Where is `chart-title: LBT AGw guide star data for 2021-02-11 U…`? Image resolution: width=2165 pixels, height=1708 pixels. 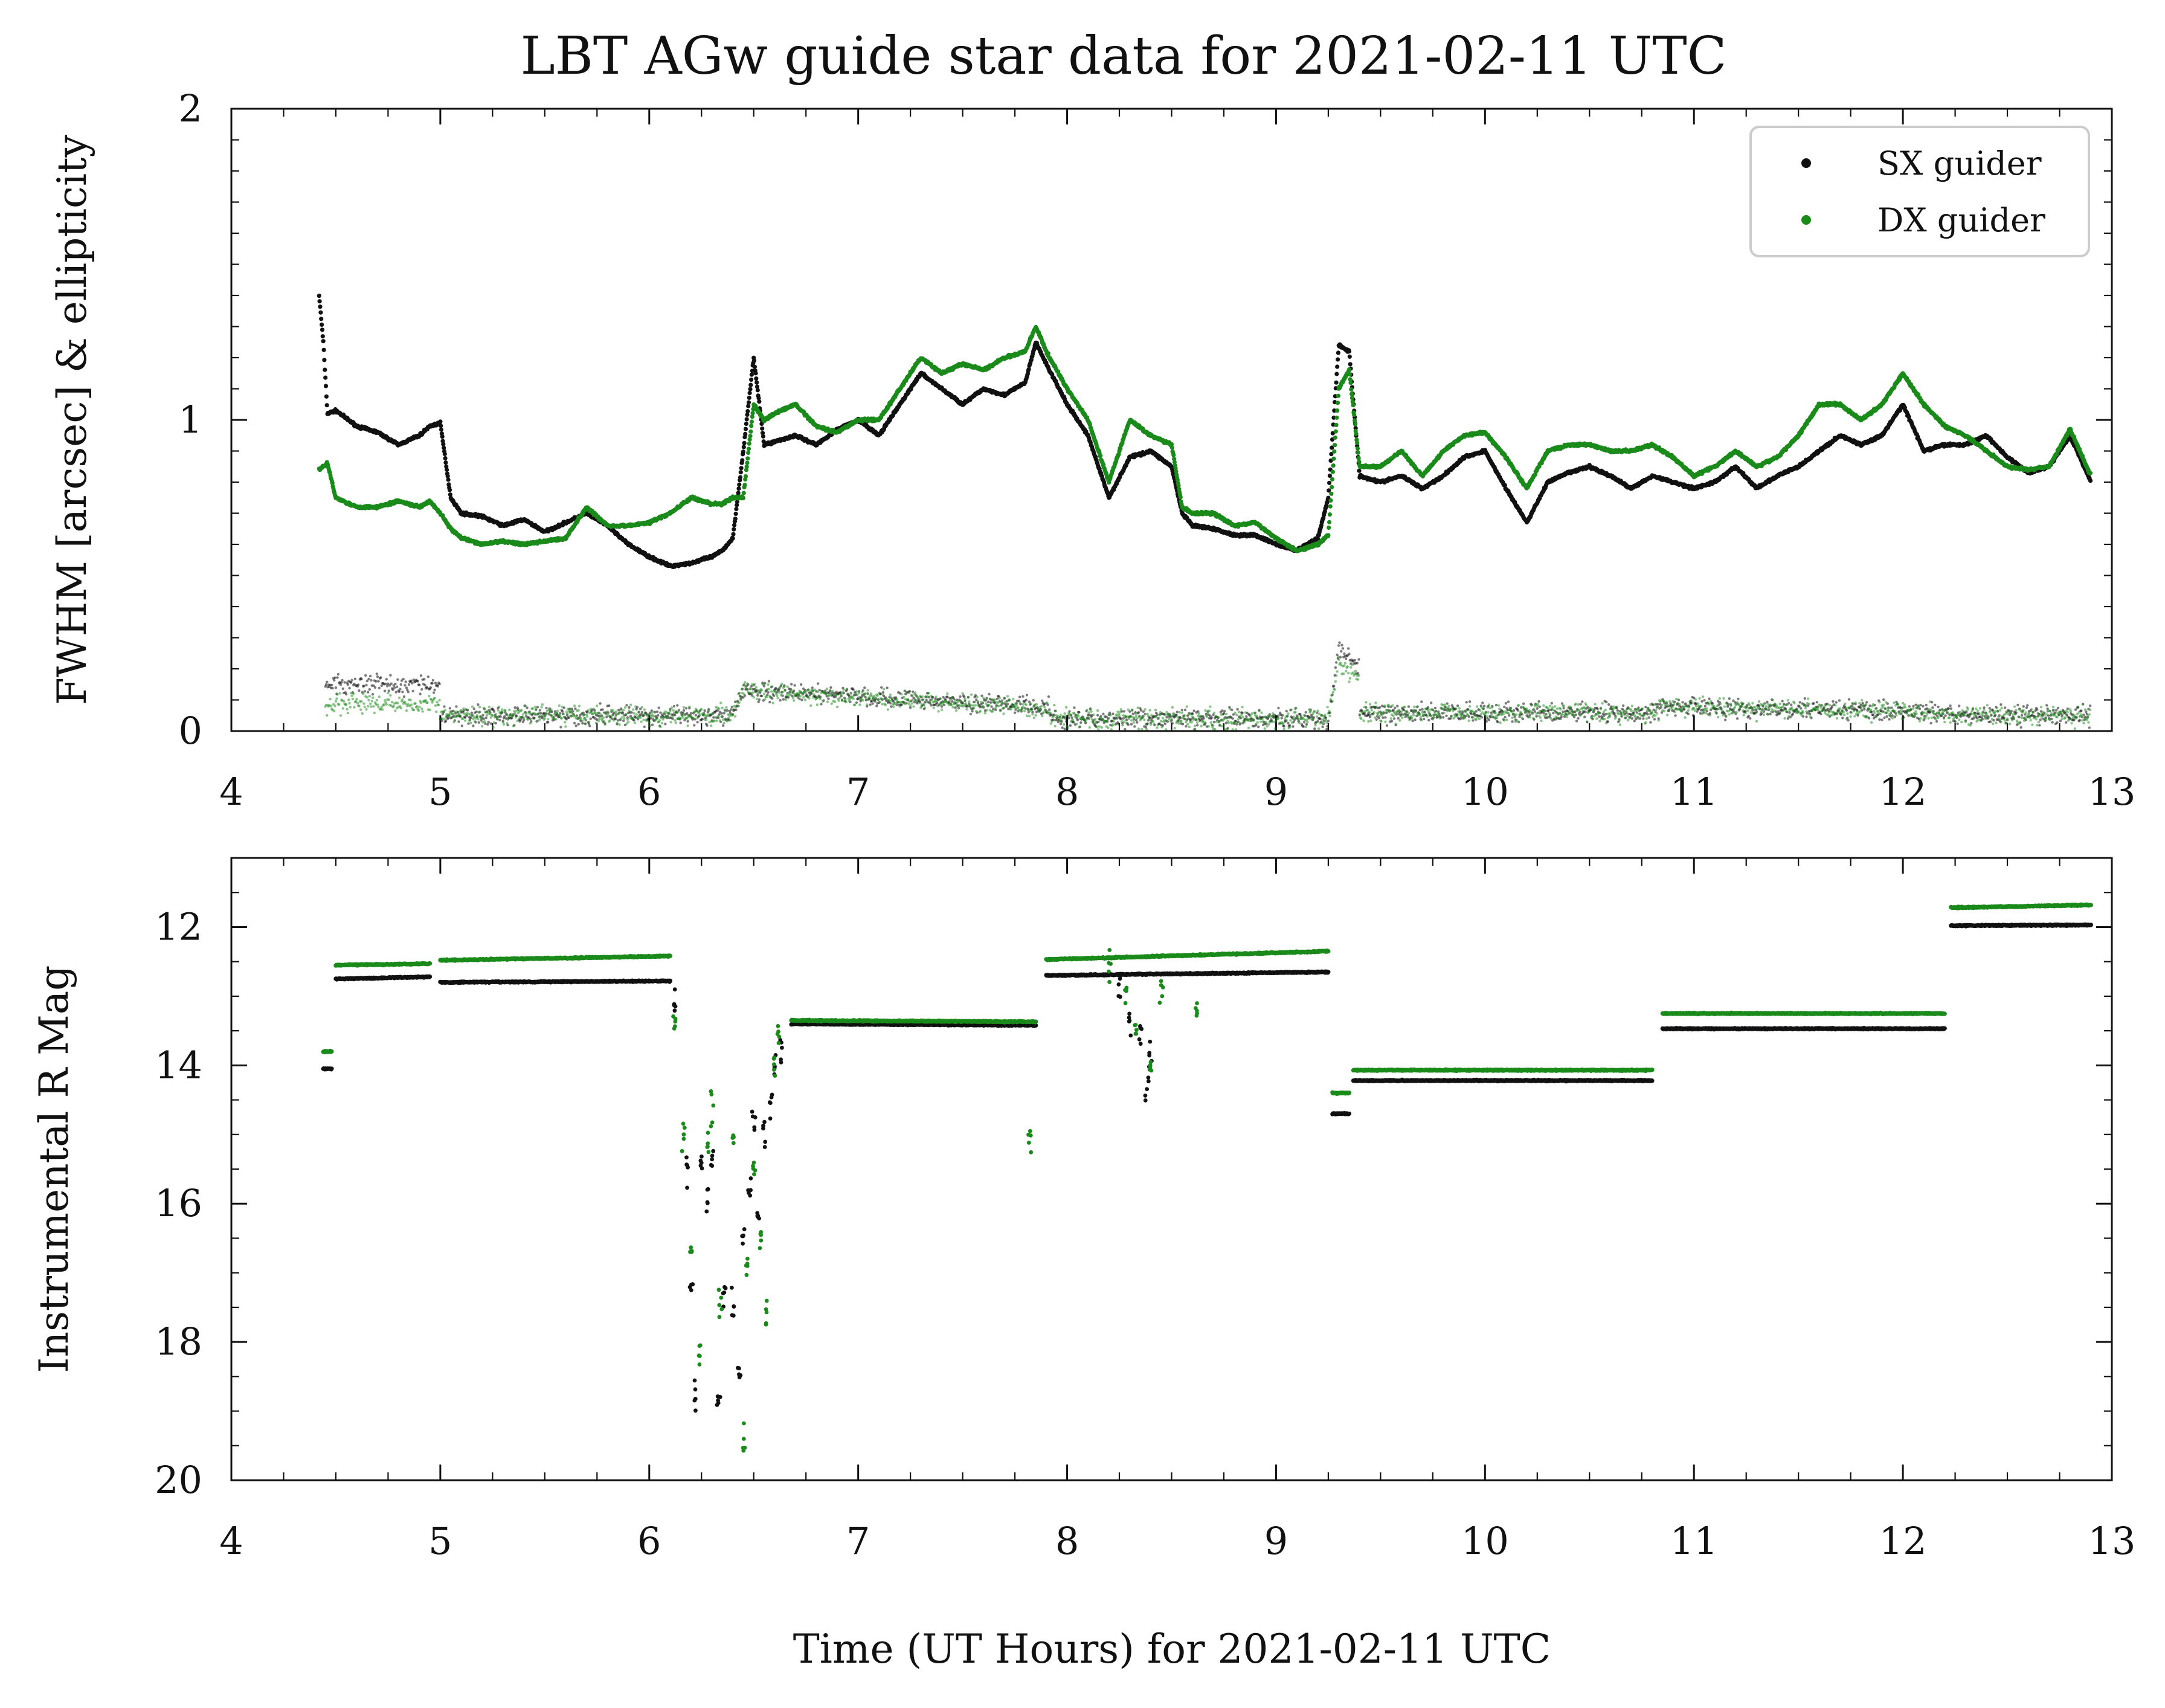
chart-title: LBT AGw guide star data for 2021-02-11 U… is located at coordinates (1124, 56).